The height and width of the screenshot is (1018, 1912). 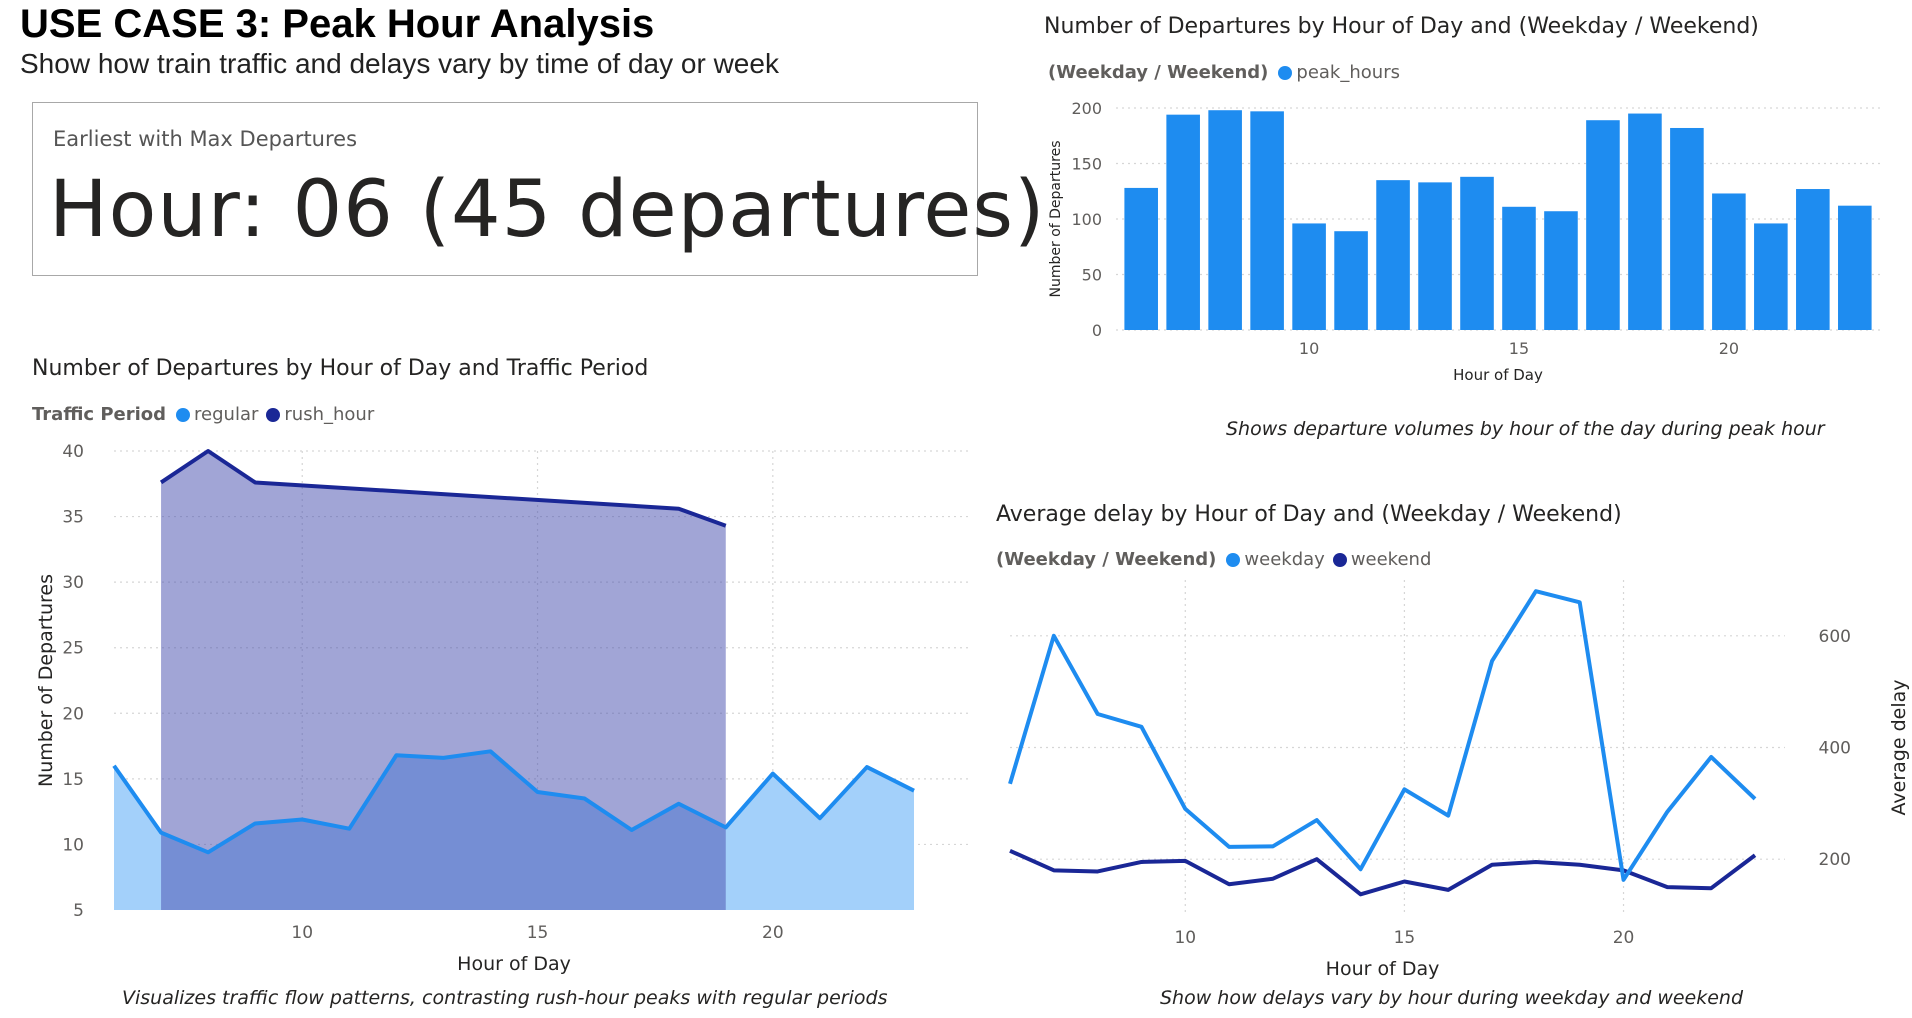 I want to click on bar-chart-legend: (Weekday / Weekend) peak_hours, so click(x=1228, y=72).